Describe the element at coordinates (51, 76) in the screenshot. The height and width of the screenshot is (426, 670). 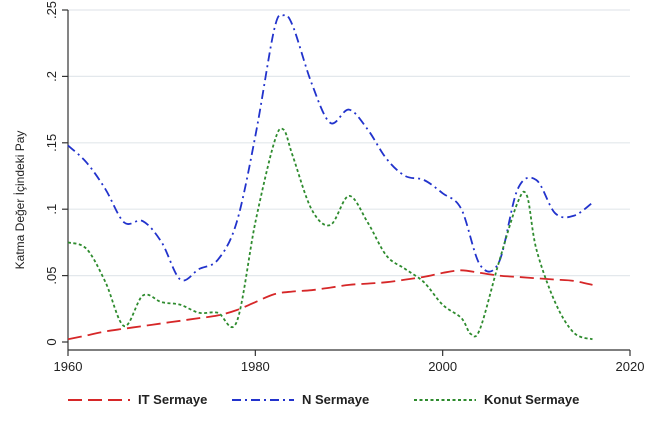
I see `y-tick-label-4: .2` at that location.